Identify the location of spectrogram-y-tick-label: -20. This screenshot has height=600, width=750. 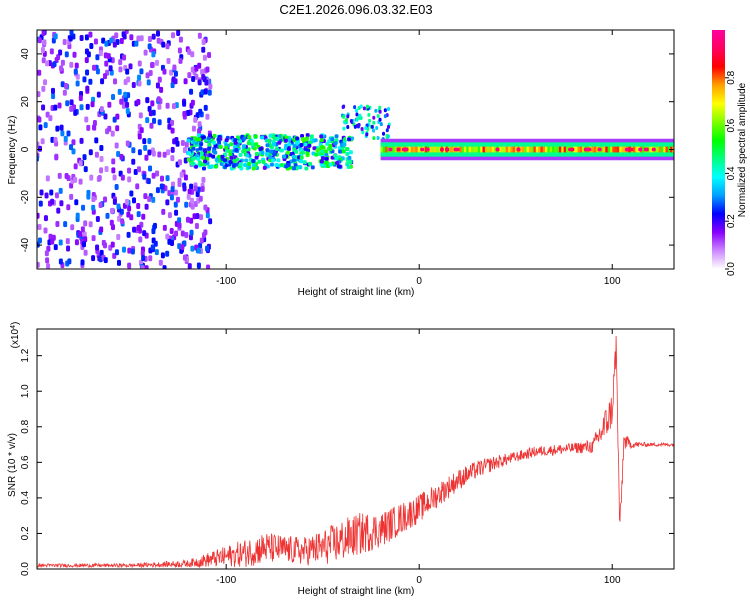
(25, 197).